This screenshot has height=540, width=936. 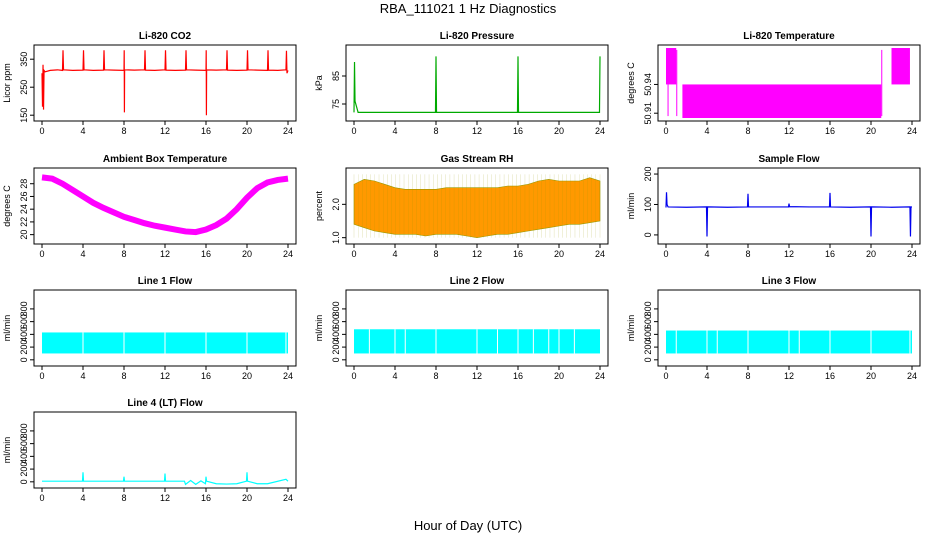 What do you see at coordinates (435, 376) in the screenshot?
I see `panel-8-xtick-label: 8` at bounding box center [435, 376].